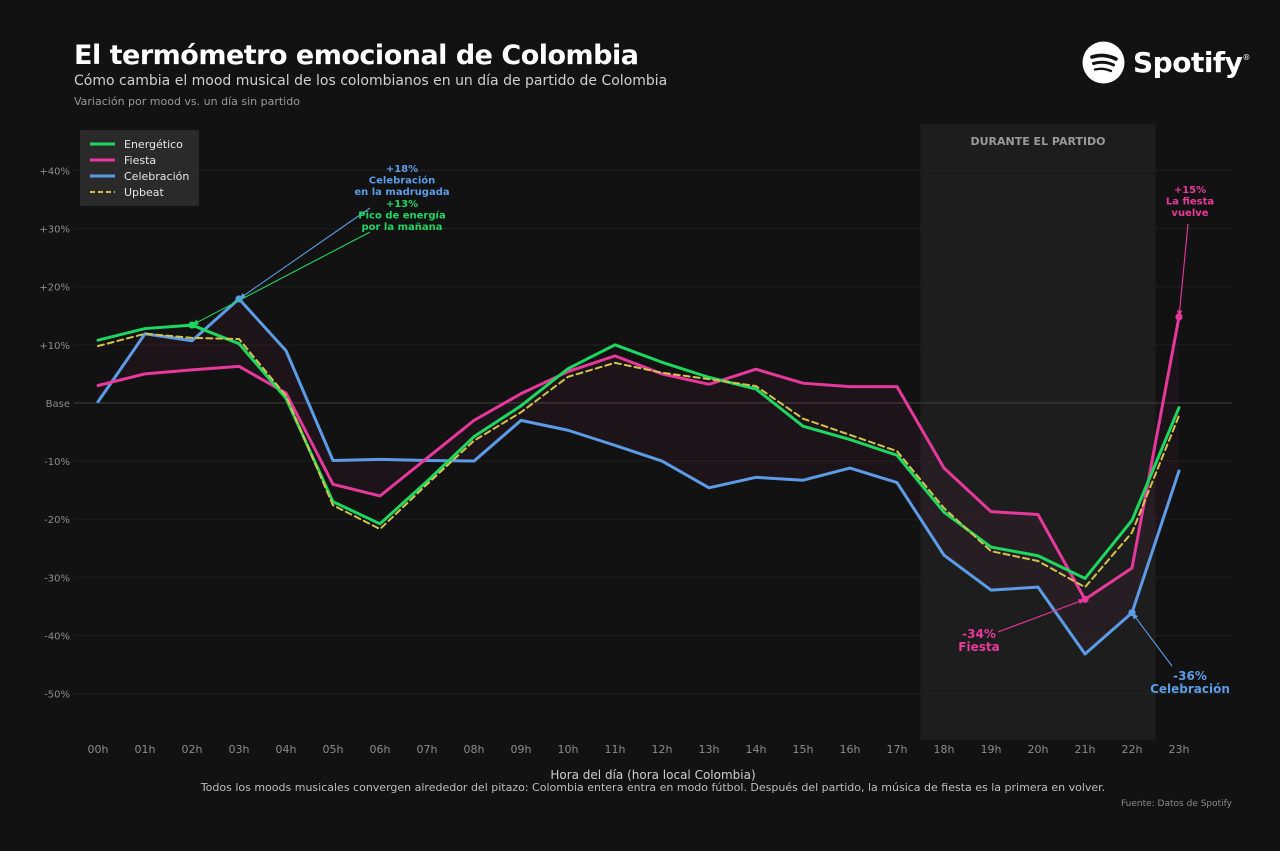  What do you see at coordinates (1188, 62) in the screenshot?
I see `brand-name: Spotify` at bounding box center [1188, 62].